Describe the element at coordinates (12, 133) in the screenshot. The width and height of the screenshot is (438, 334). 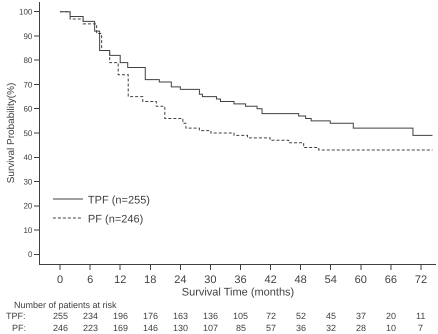
I see `y-axis-title: Survival Probability(%)` at that location.